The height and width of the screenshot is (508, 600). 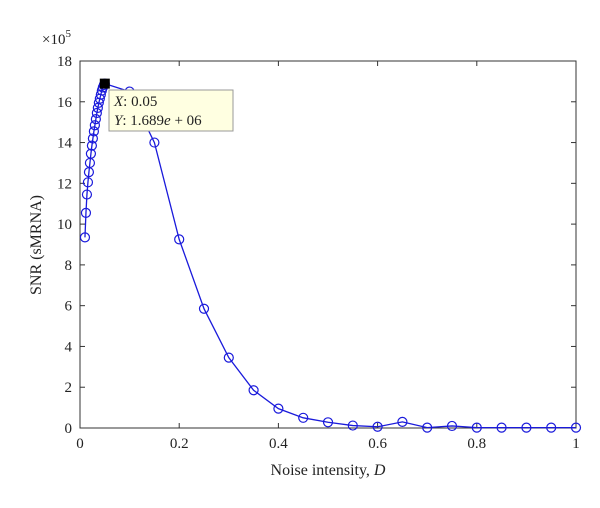 I want to click on datatip-x-value: : 0.05, so click(x=140, y=102).